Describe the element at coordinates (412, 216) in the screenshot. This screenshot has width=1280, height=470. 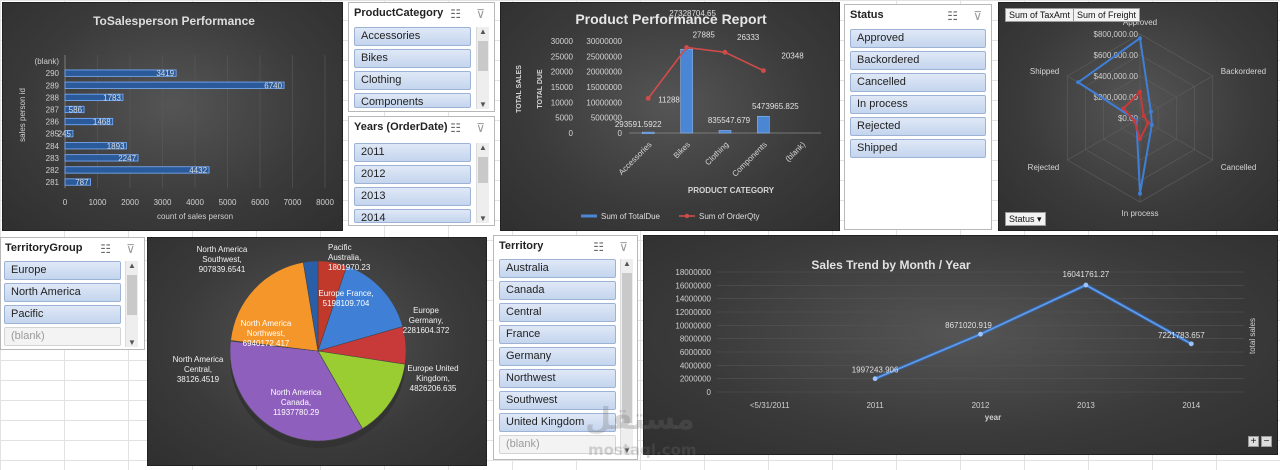
I see `slicer-item-2014: 2014` at that location.